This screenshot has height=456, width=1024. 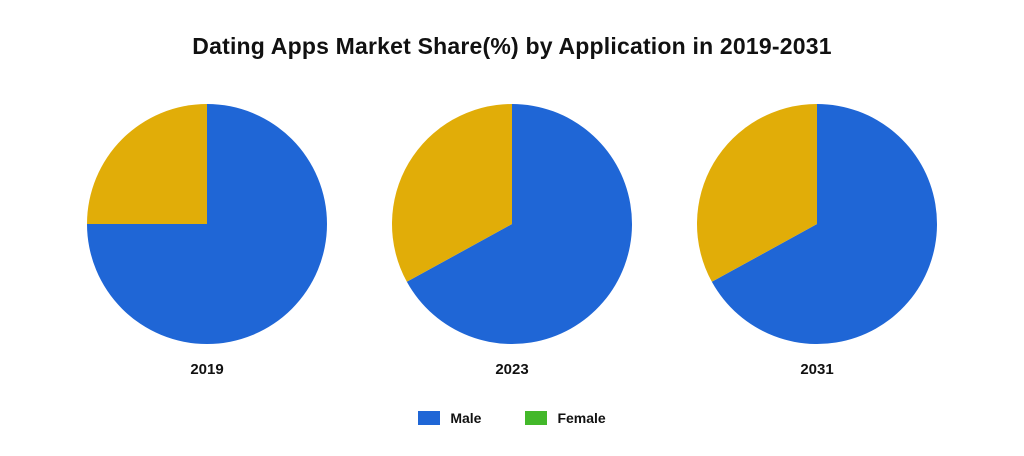 I want to click on pie-slice-2023-male, so click(x=519, y=224).